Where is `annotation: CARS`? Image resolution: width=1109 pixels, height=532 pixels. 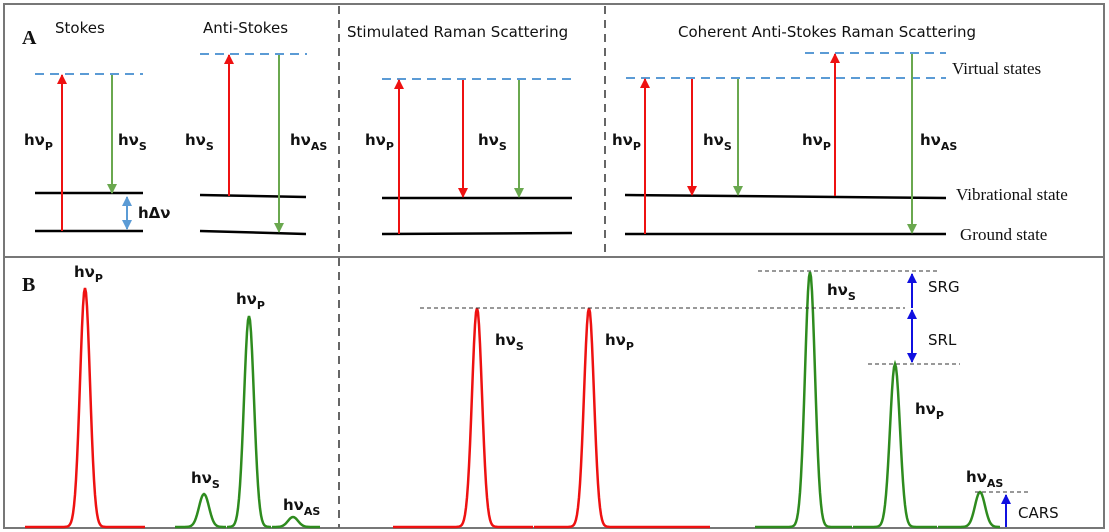
annotation: CARS is located at coordinates (1038, 513).